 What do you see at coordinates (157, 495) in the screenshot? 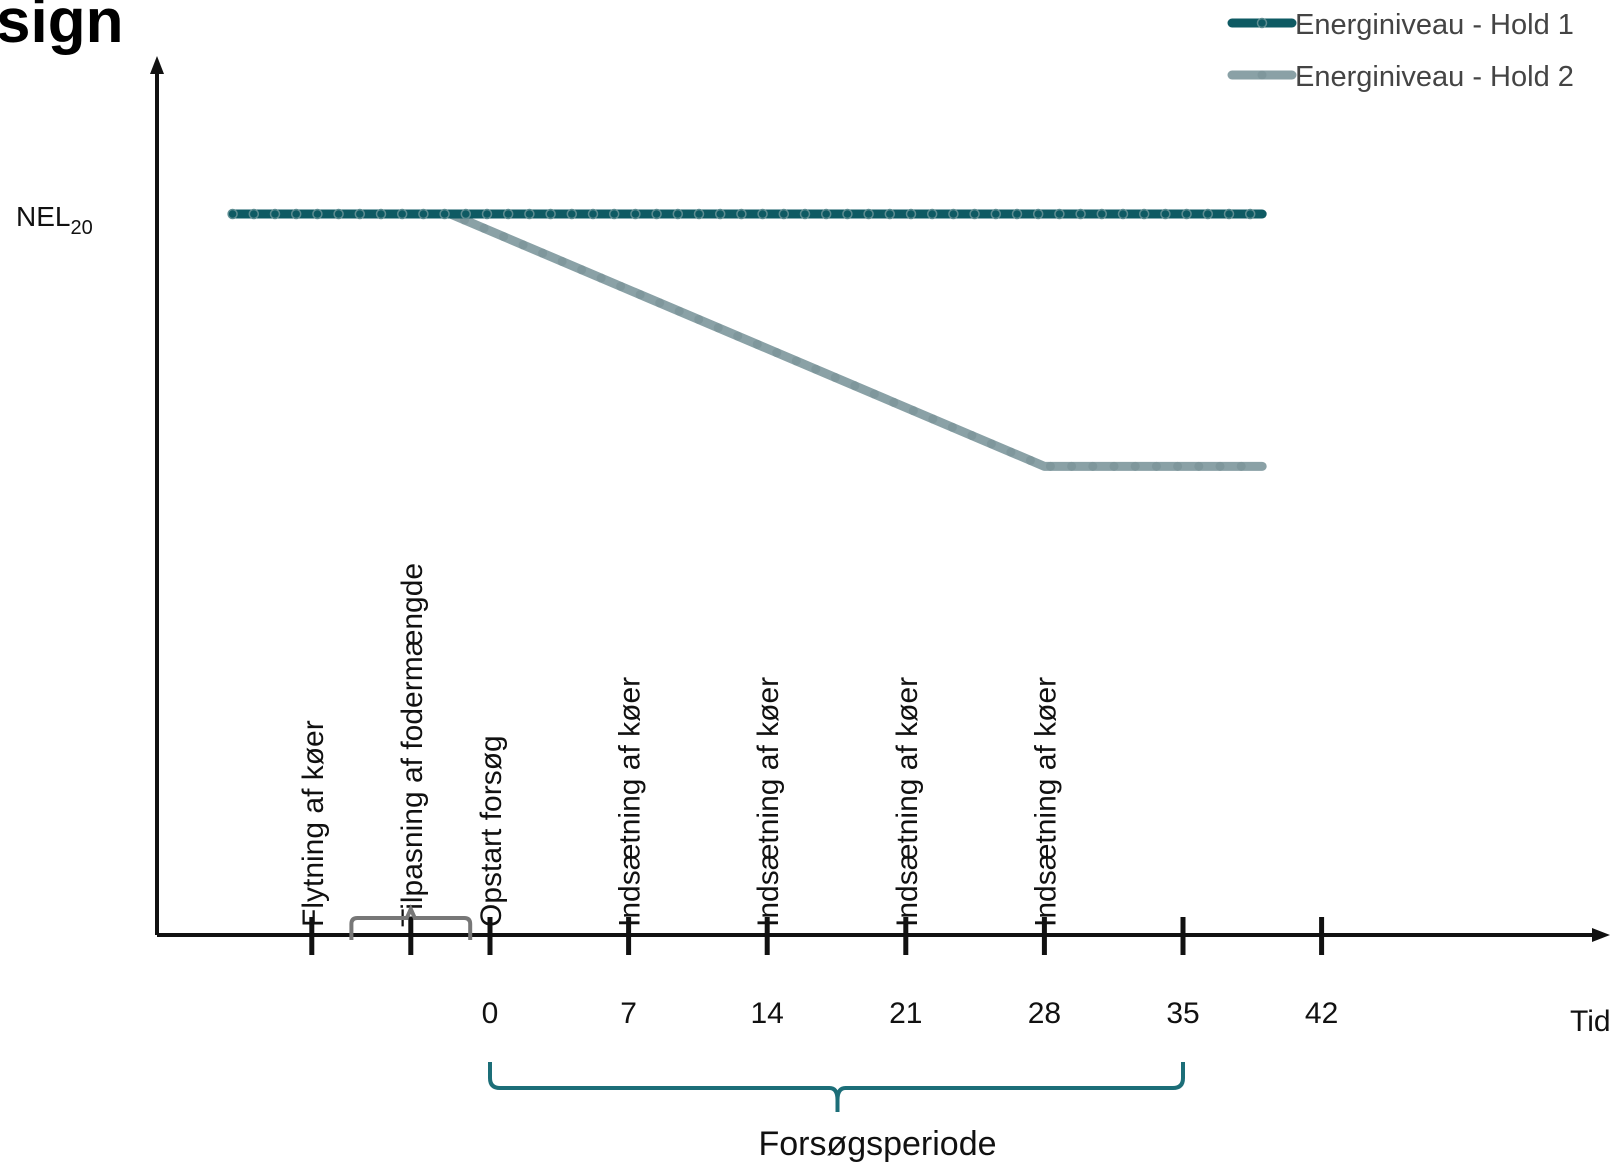
I see `y-axis` at bounding box center [157, 495].